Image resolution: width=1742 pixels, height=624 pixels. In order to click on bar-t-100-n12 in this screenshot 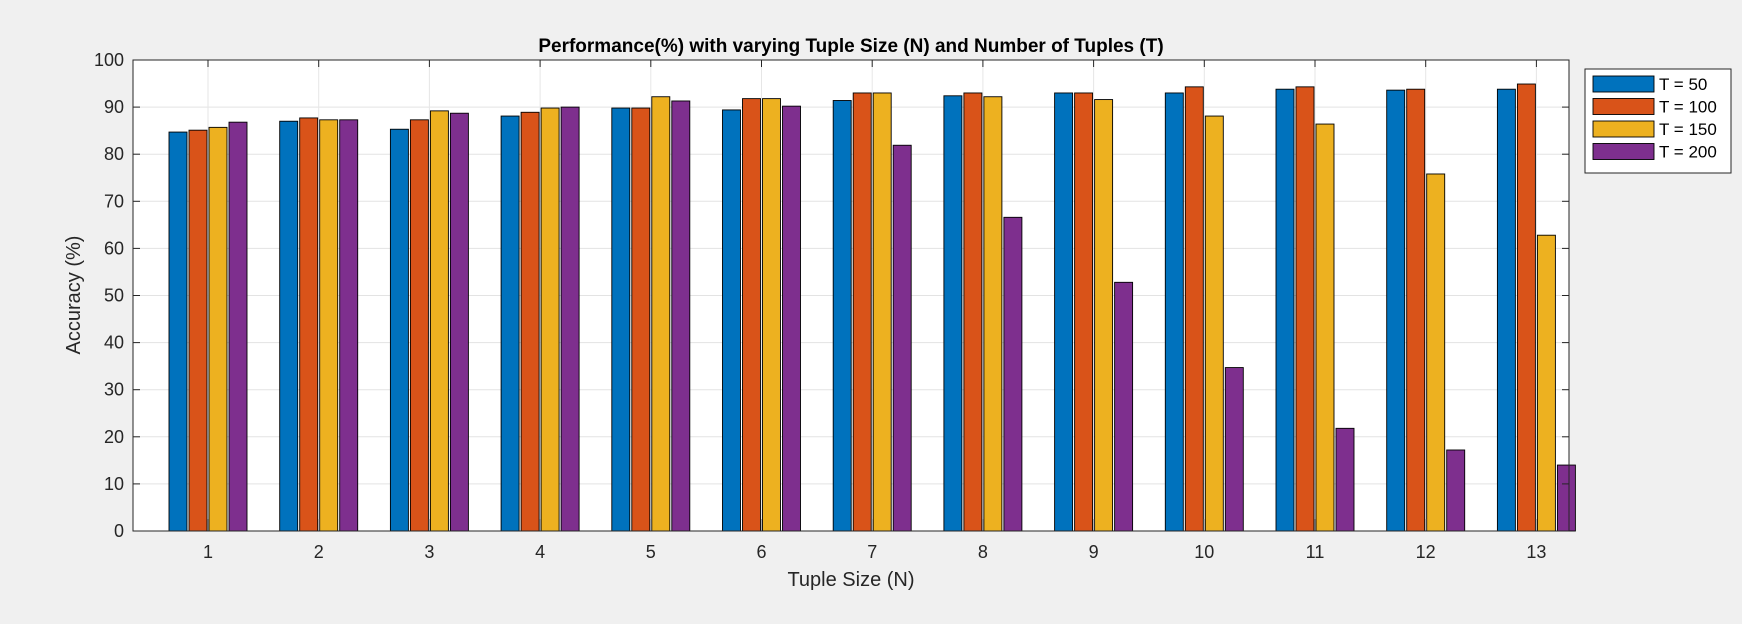, I will do `click(1416, 310)`.